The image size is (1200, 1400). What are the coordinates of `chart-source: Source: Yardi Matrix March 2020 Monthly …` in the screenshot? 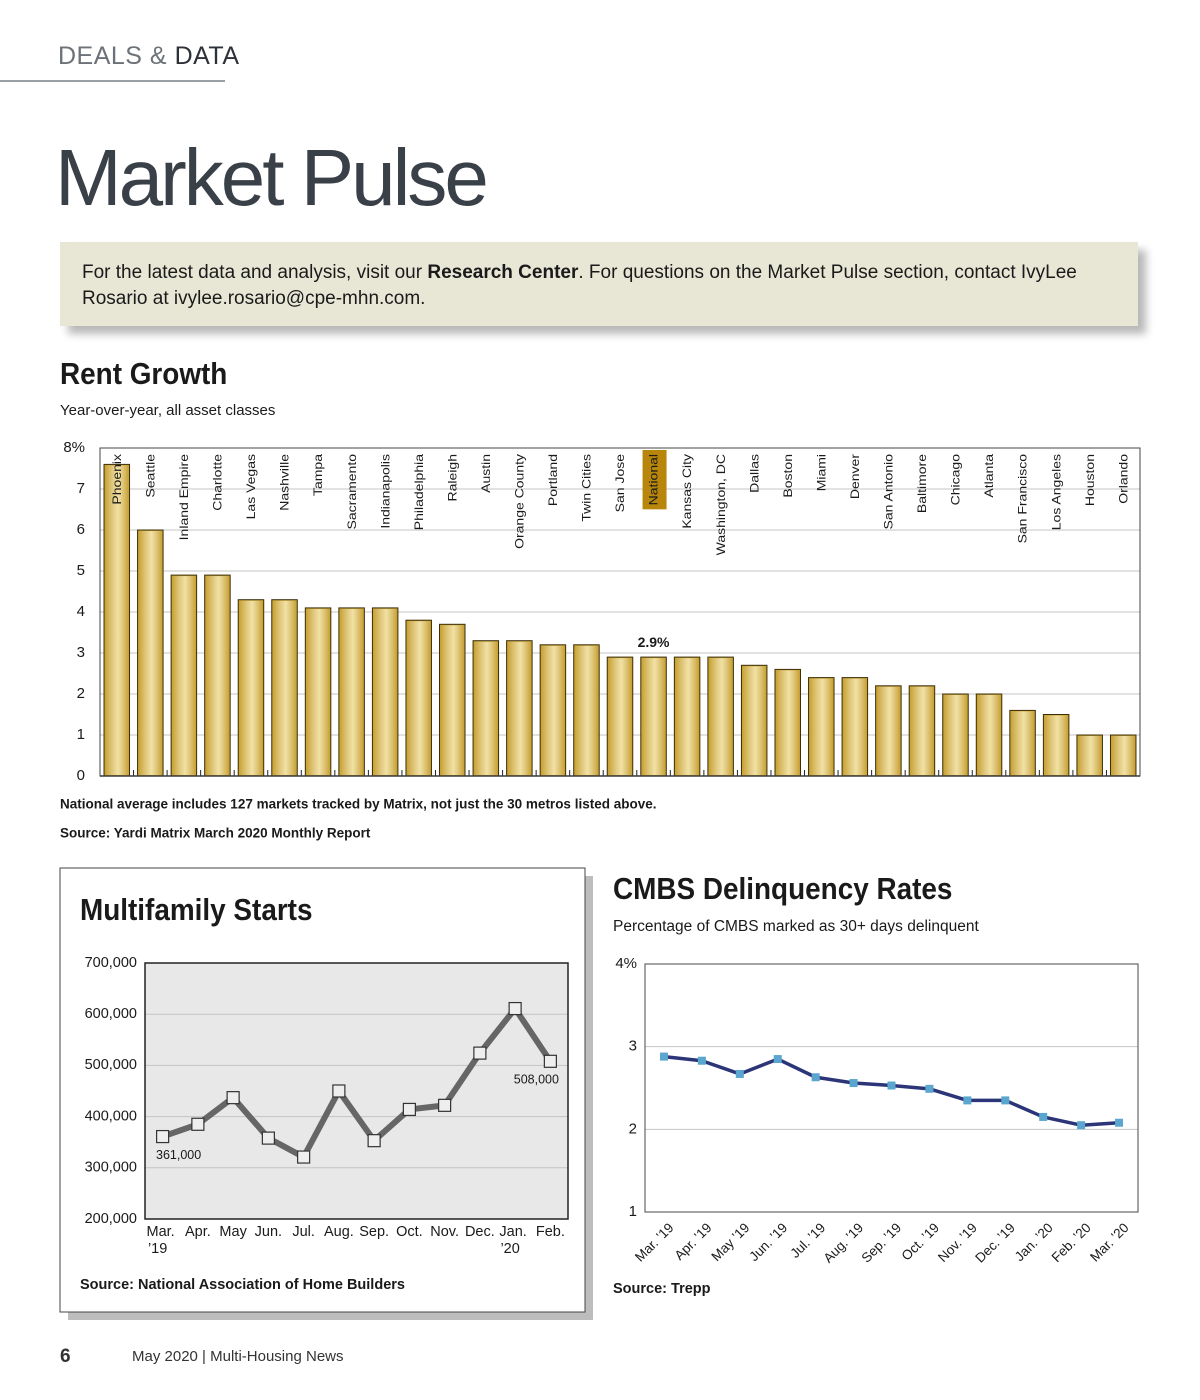 It's located at (215, 833).